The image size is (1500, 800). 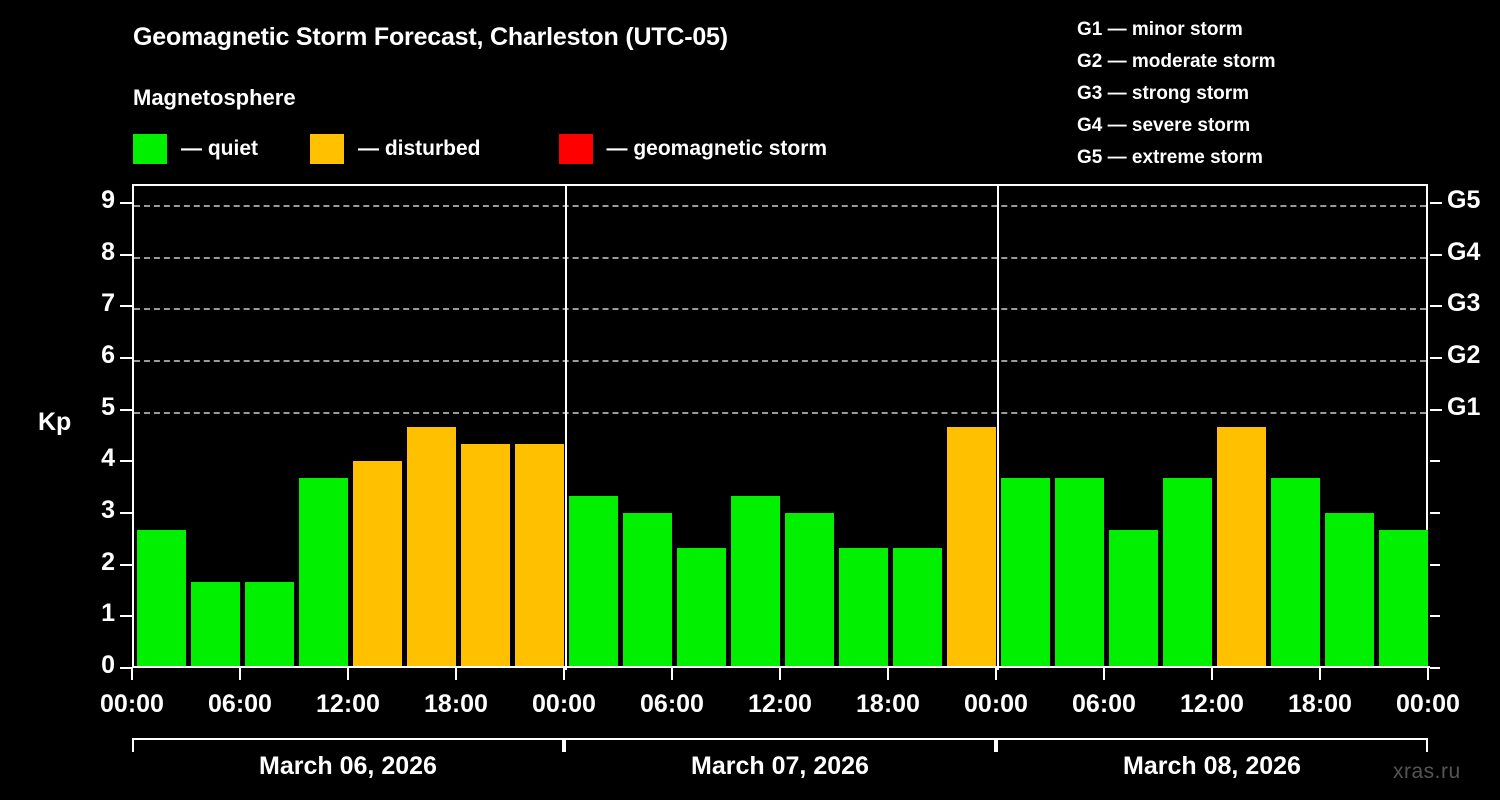 I want to click on y-axis-label: 3, so click(x=108, y=510).